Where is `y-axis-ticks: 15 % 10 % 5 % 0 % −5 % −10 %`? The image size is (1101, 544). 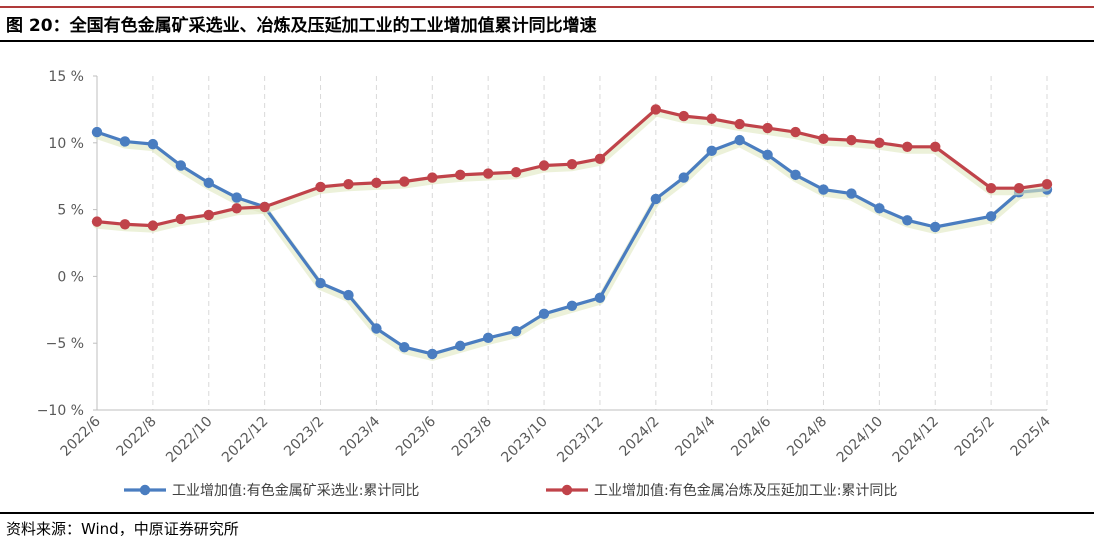 y-axis-ticks: 15 % 10 % 5 % 0 % −5 % −10 % is located at coordinates (67, 244).